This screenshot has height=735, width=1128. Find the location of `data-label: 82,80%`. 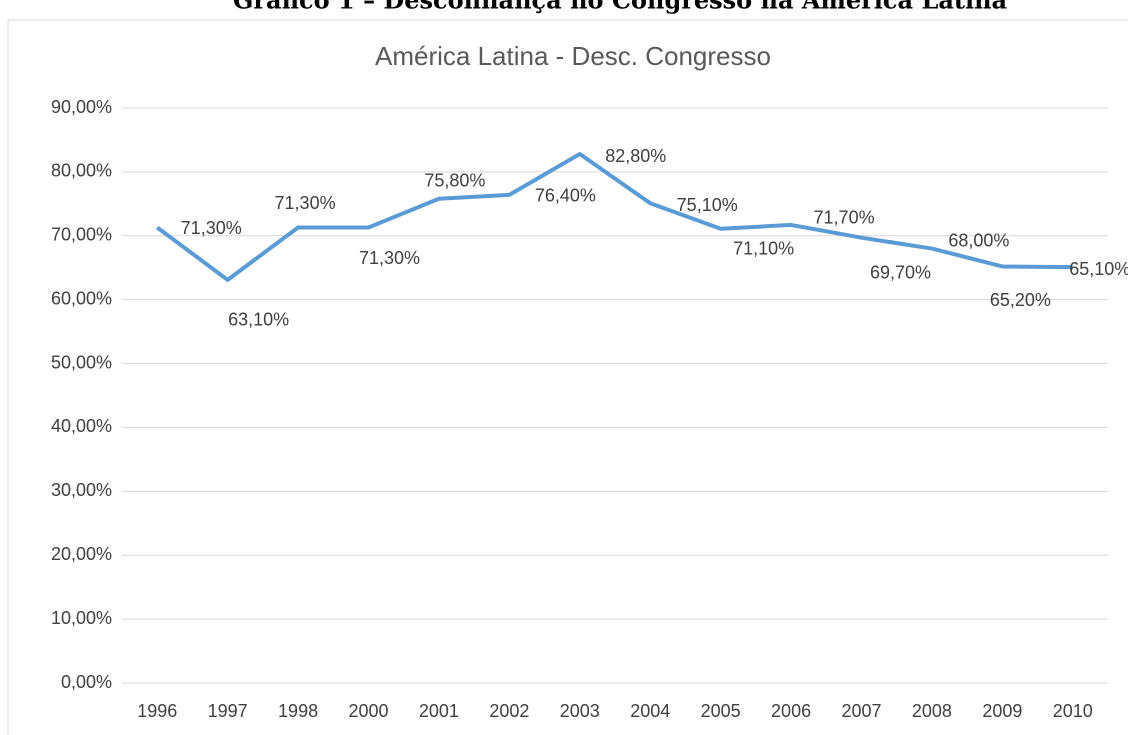

data-label: 82,80% is located at coordinates (635, 156).